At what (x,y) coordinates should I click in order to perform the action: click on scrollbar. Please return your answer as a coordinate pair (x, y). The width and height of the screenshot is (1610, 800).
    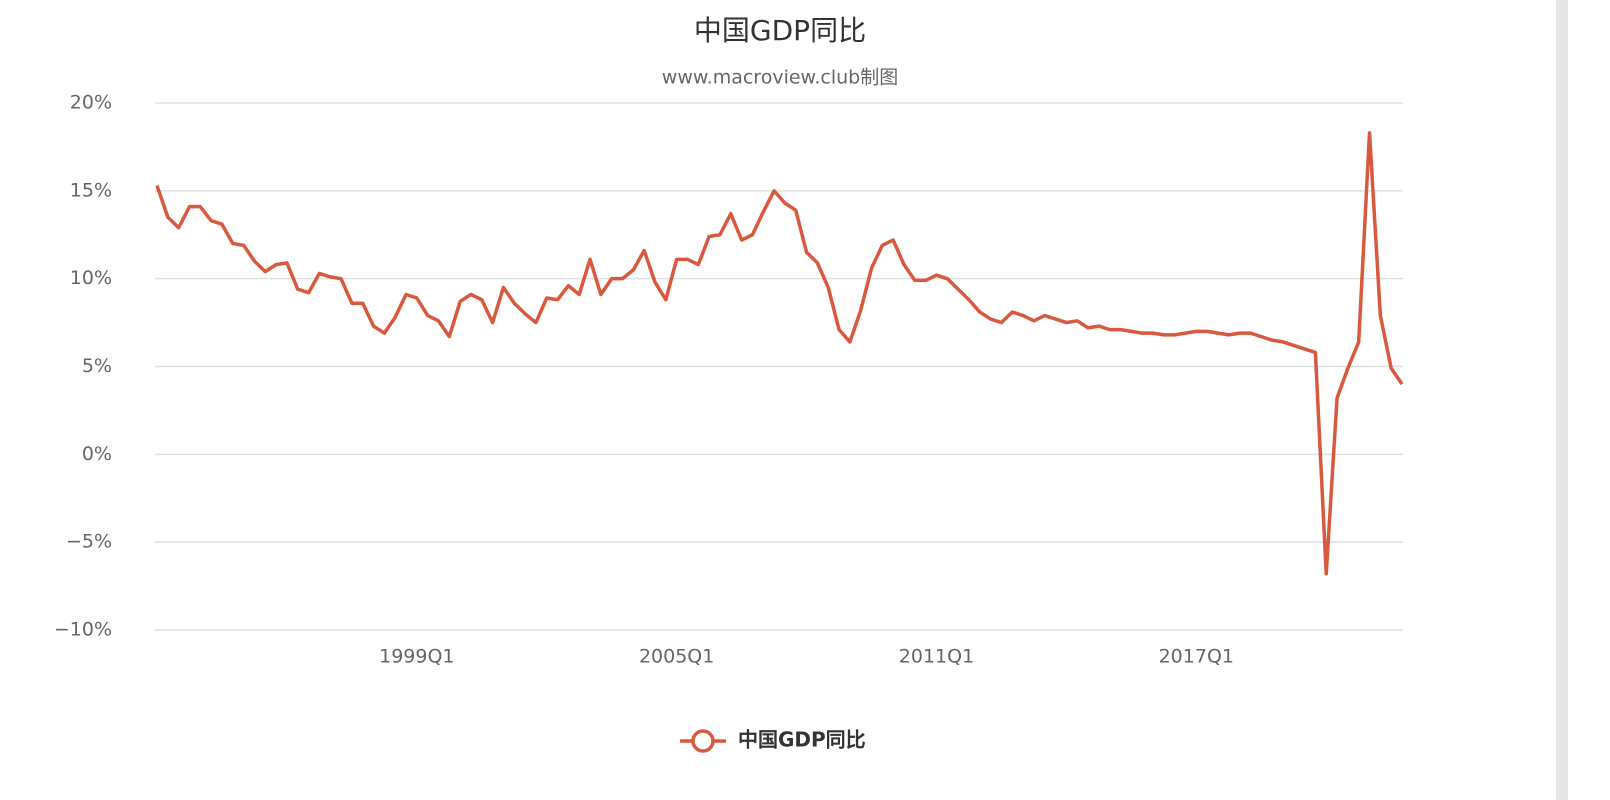
    Looking at the image, I should click on (1562, 400).